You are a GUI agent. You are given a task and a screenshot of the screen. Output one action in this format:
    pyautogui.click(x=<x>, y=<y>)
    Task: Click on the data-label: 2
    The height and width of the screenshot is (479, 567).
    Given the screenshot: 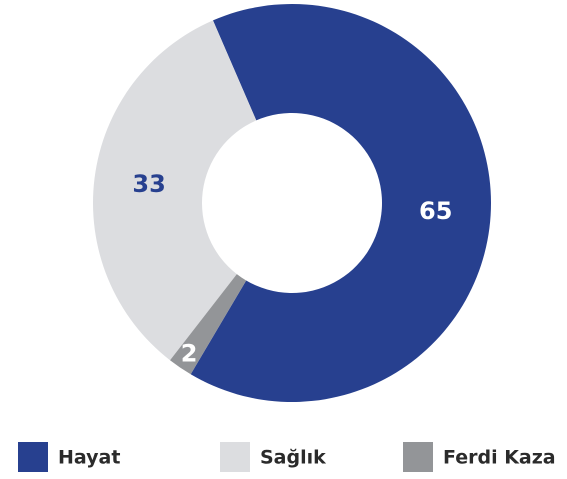 What is the action you would take?
    pyautogui.click(x=189, y=353)
    